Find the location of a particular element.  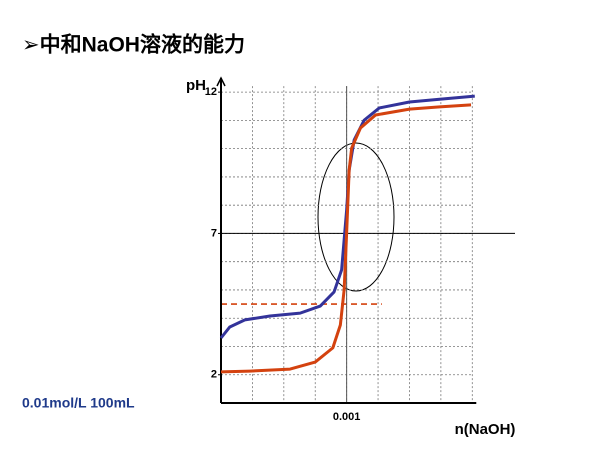

y-tick-label: 2 is located at coordinates (214, 375).